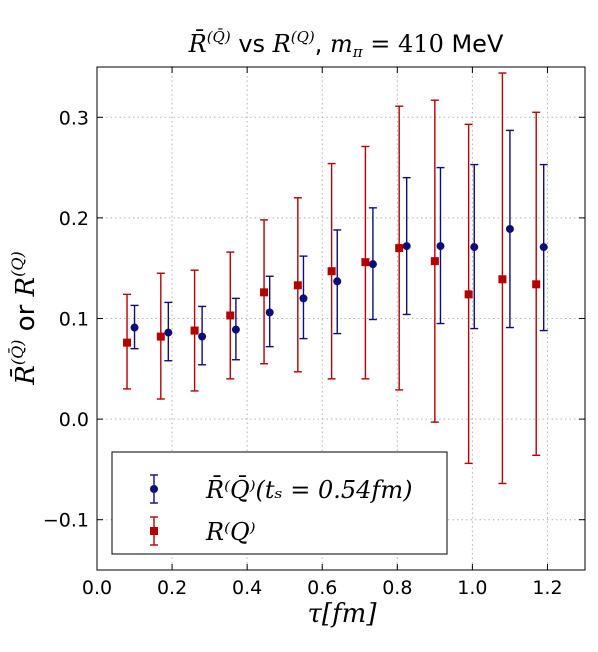 The width and height of the screenshot is (598, 652). What do you see at coordinates (346, 44) in the screenshot?
I see `chart-title: R̄(Q̄) vs R(Q), mπ = 410 MeV` at bounding box center [346, 44].